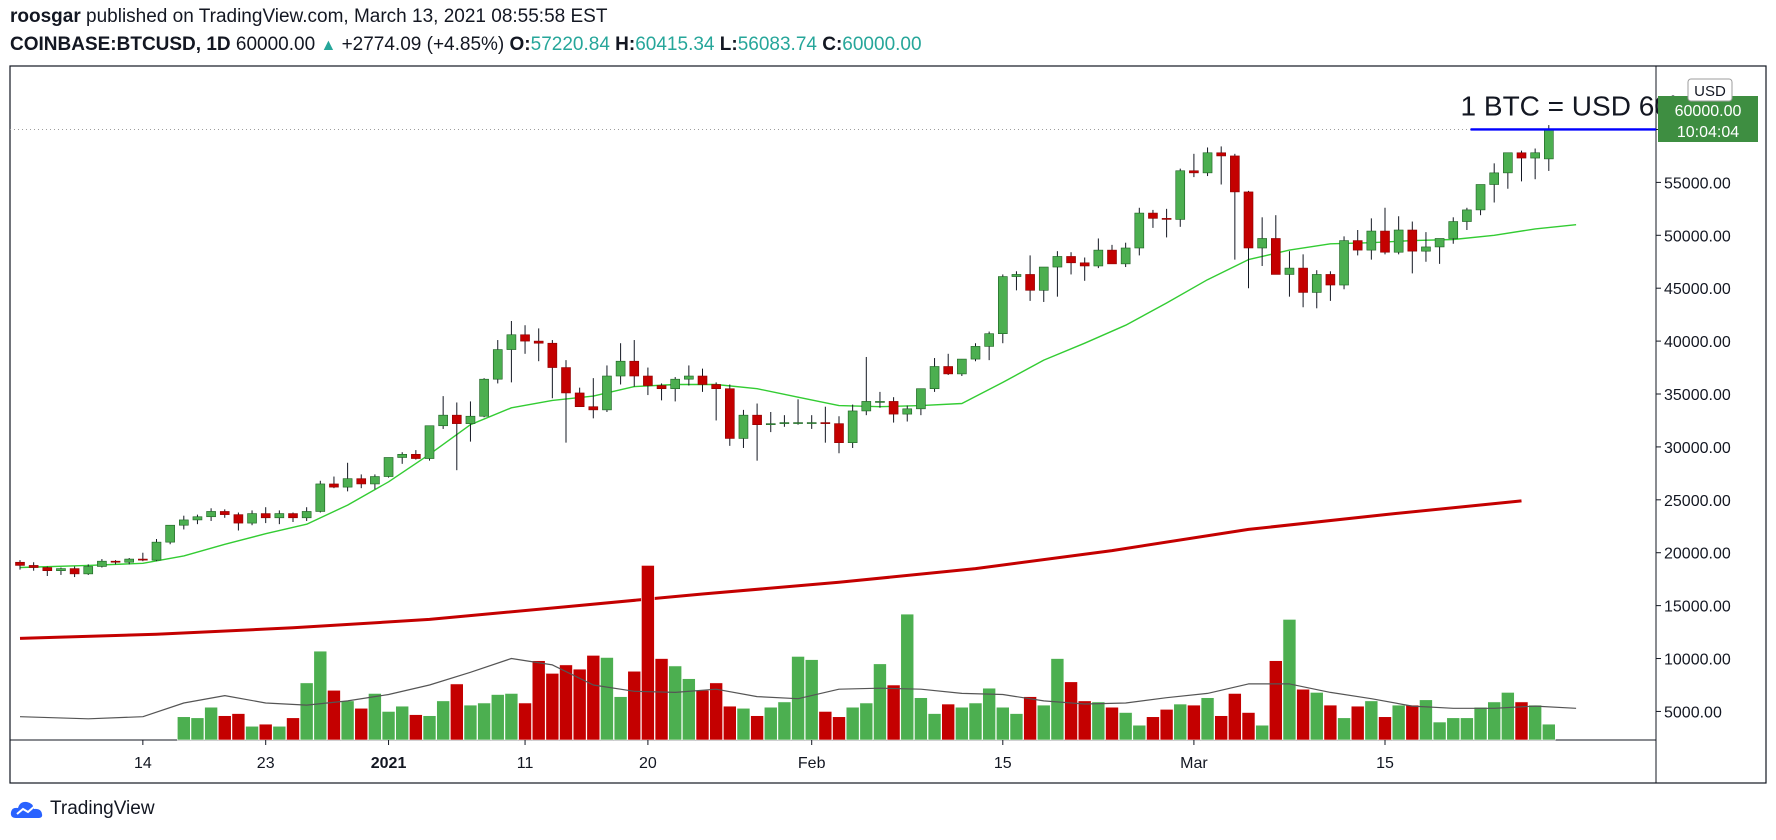  What do you see at coordinates (1697, 660) in the screenshot?
I see `y-tick-label: 10000.00` at bounding box center [1697, 660].